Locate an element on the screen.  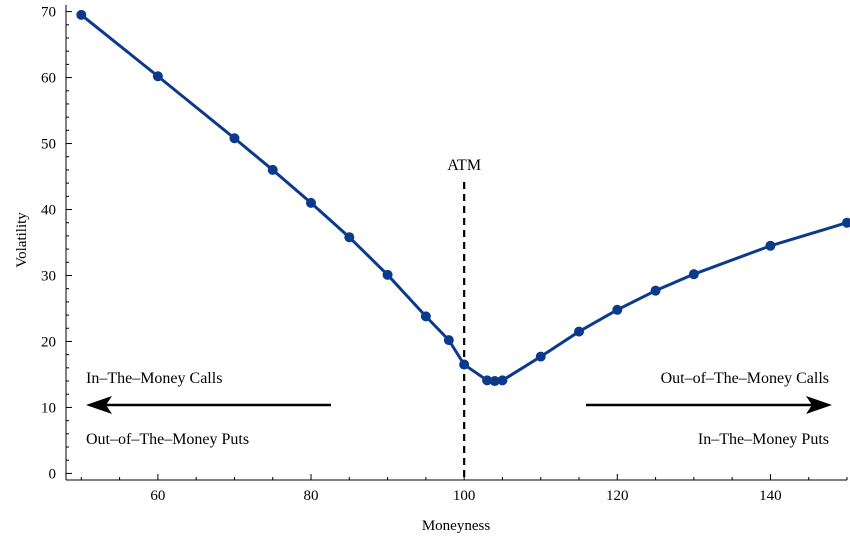
x-tick-label: 100 is located at coordinates (464, 496).